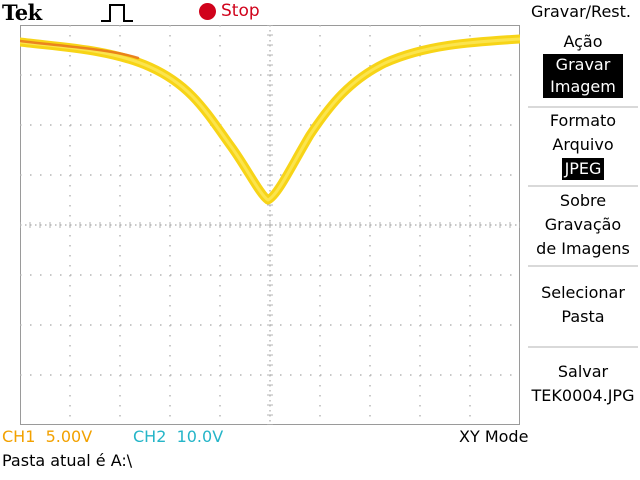 This screenshot has width=640, height=480. What do you see at coordinates (150, 436) in the screenshot?
I see `ch2-label: CH2` at bounding box center [150, 436].